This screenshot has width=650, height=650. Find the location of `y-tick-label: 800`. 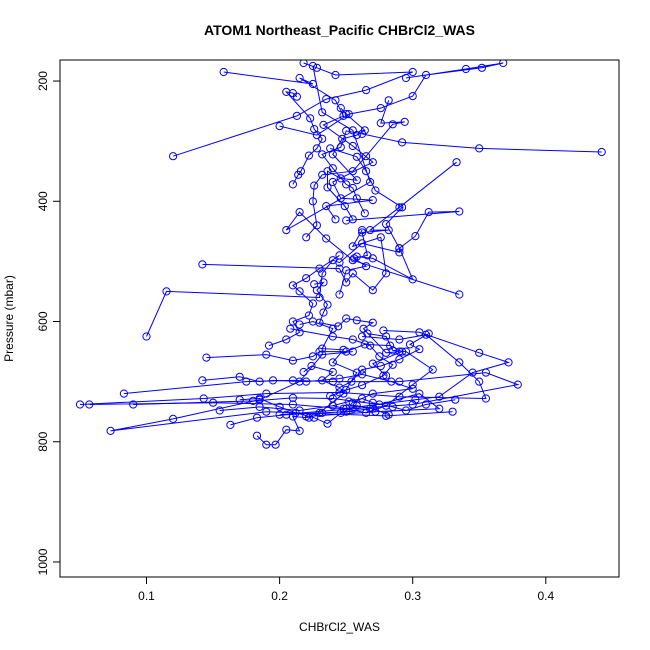

y-tick-label: 800 is located at coordinates (43, 441).